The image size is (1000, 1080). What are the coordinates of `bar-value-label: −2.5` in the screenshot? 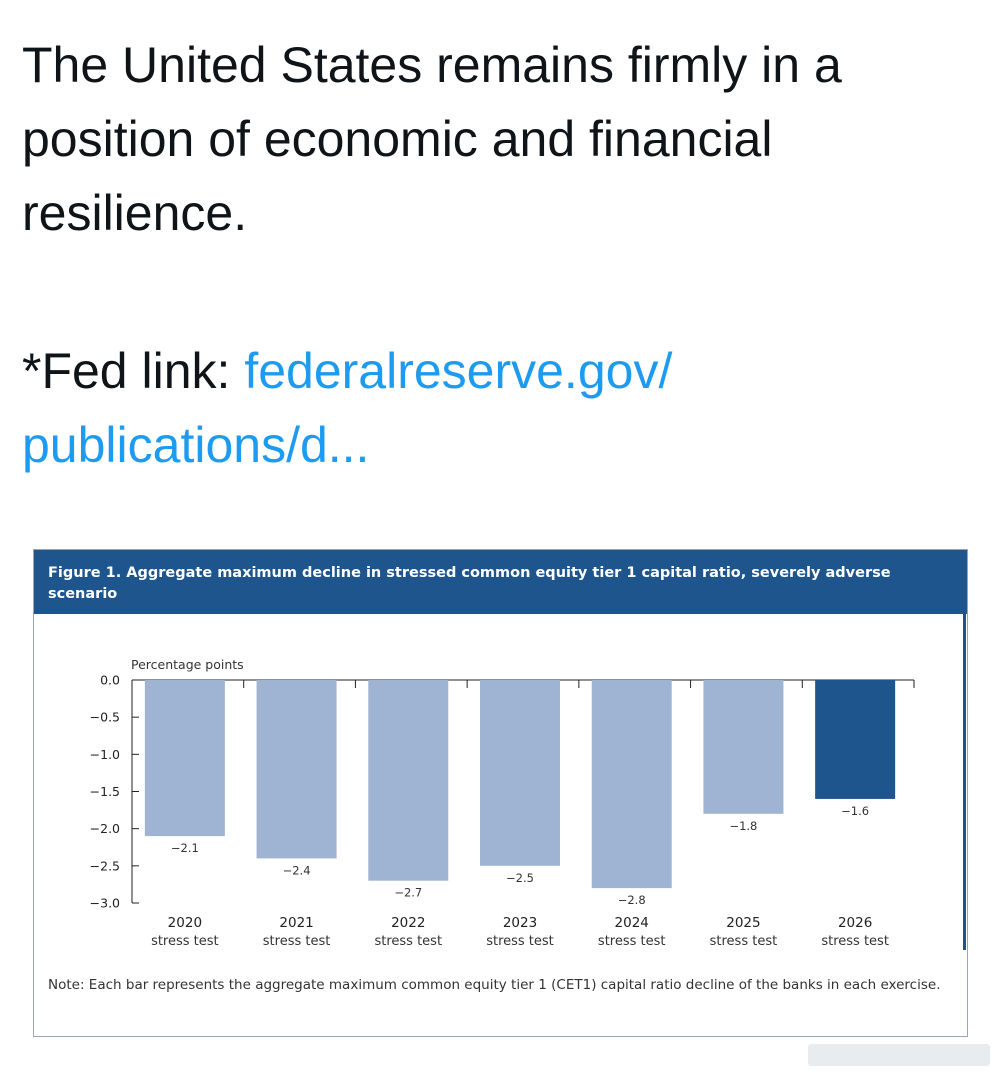 It's located at (520, 878).